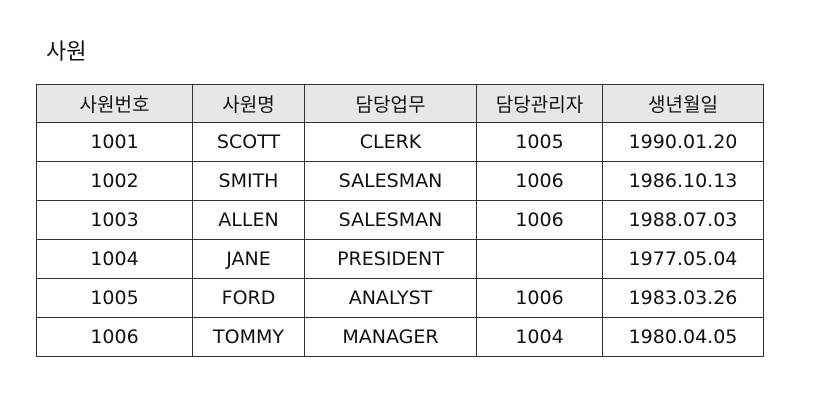 This screenshot has height=406, width=825. What do you see at coordinates (390, 103) in the screenshot?
I see `column-header-job: 담당업무` at bounding box center [390, 103].